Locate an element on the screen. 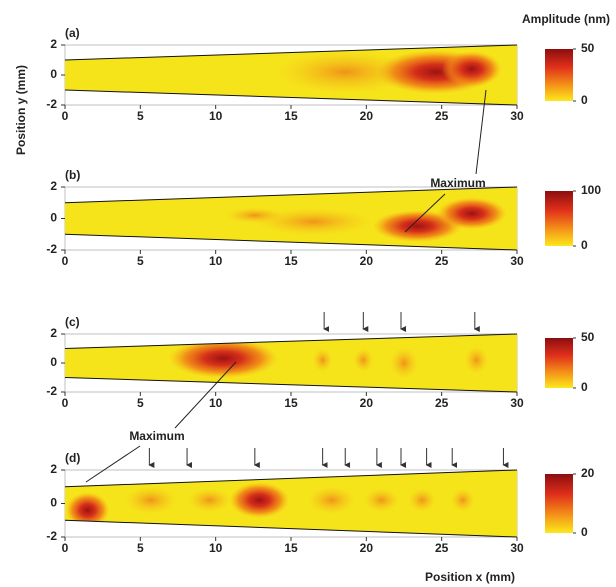 The width and height of the screenshot is (616, 587). y-axis-title: Position y (mm) is located at coordinates (21, 110).